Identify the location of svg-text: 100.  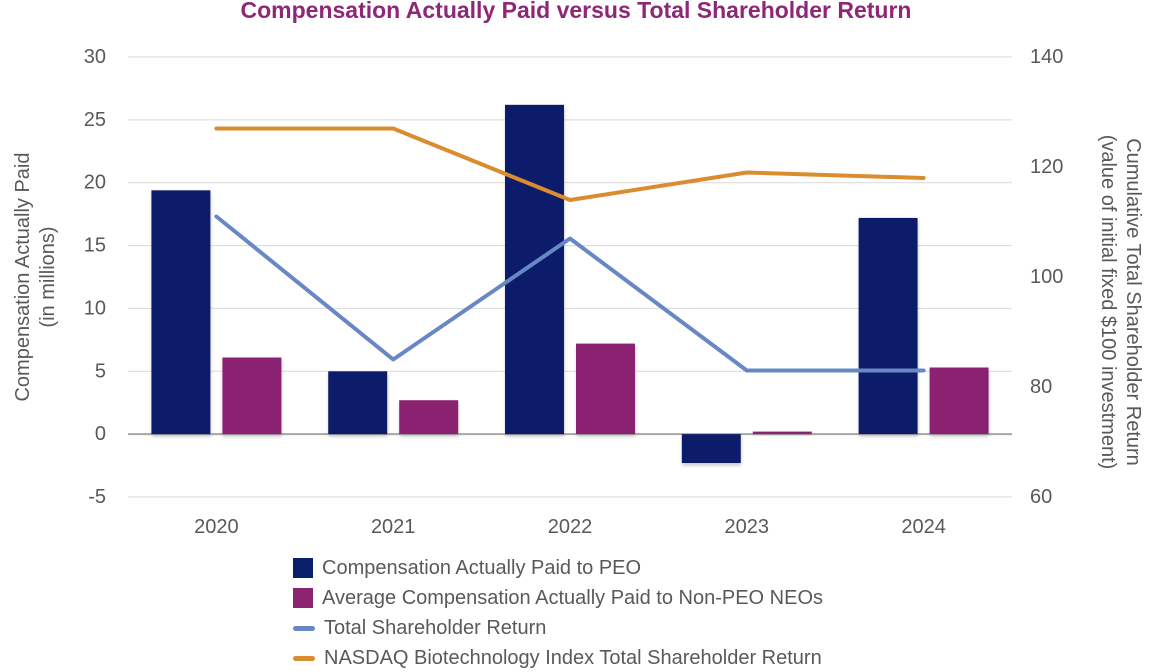
(1046, 277).